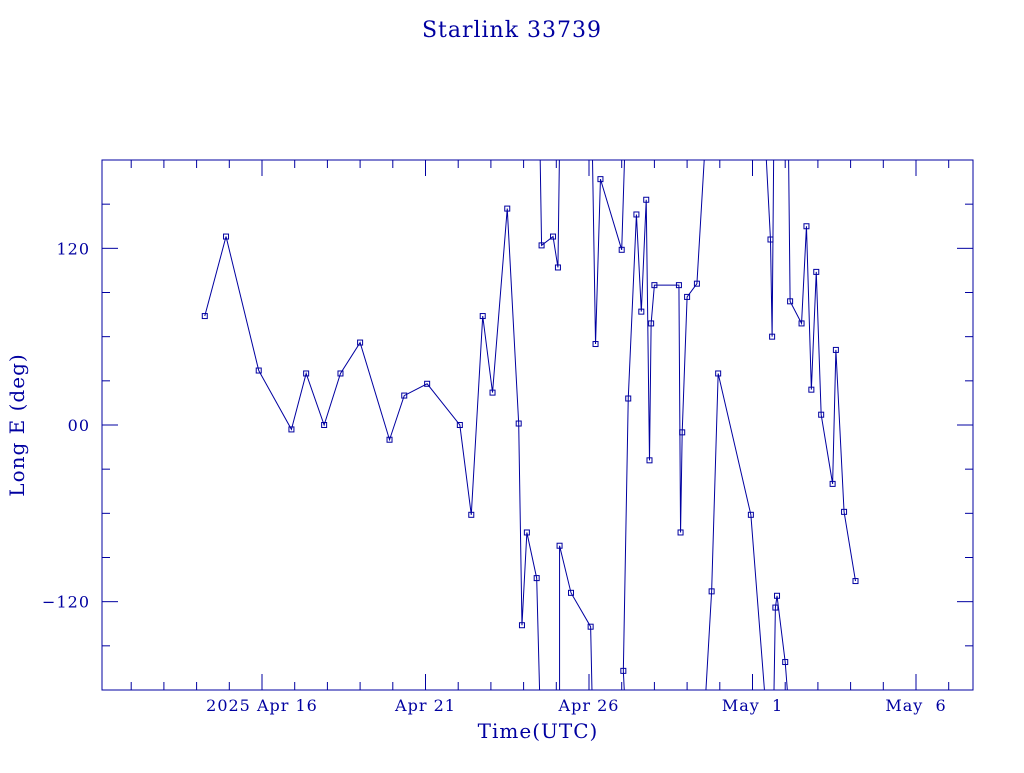 The width and height of the screenshot is (1024, 773). Describe the element at coordinates (73, 248) in the screenshot. I see `y-tick-label: 120` at that location.